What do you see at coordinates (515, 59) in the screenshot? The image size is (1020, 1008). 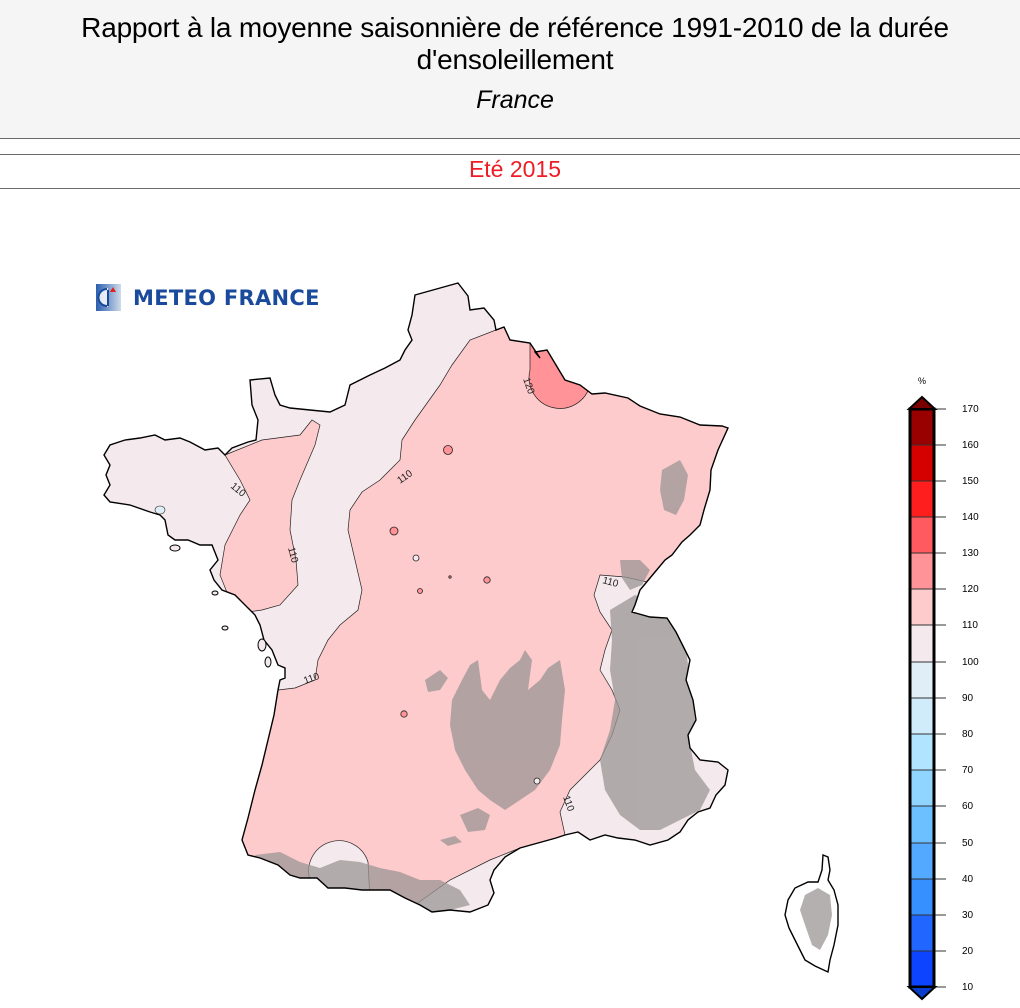 I see `map-title-line2: d'ensoleillement` at bounding box center [515, 59].